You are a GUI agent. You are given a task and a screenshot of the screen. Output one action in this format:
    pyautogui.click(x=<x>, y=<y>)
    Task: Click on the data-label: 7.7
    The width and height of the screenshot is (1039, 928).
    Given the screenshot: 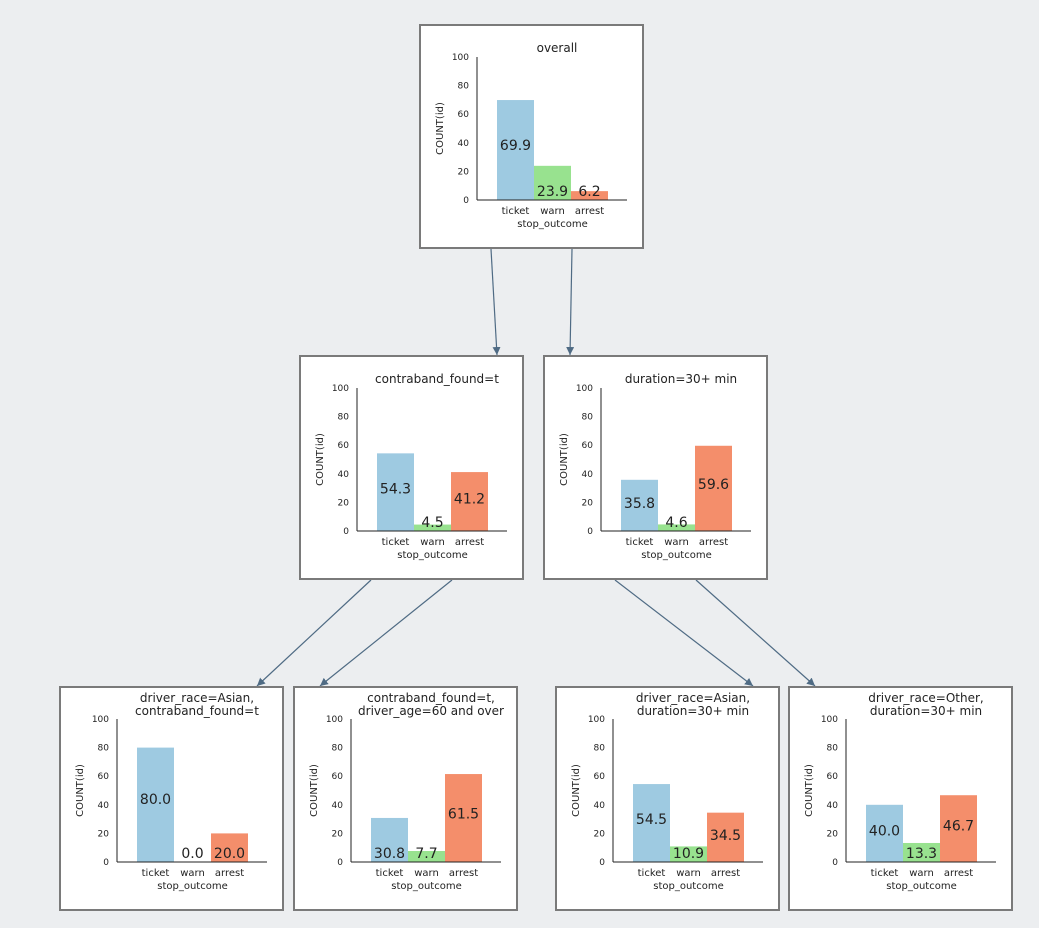 What is the action you would take?
    pyautogui.click(x=426, y=854)
    